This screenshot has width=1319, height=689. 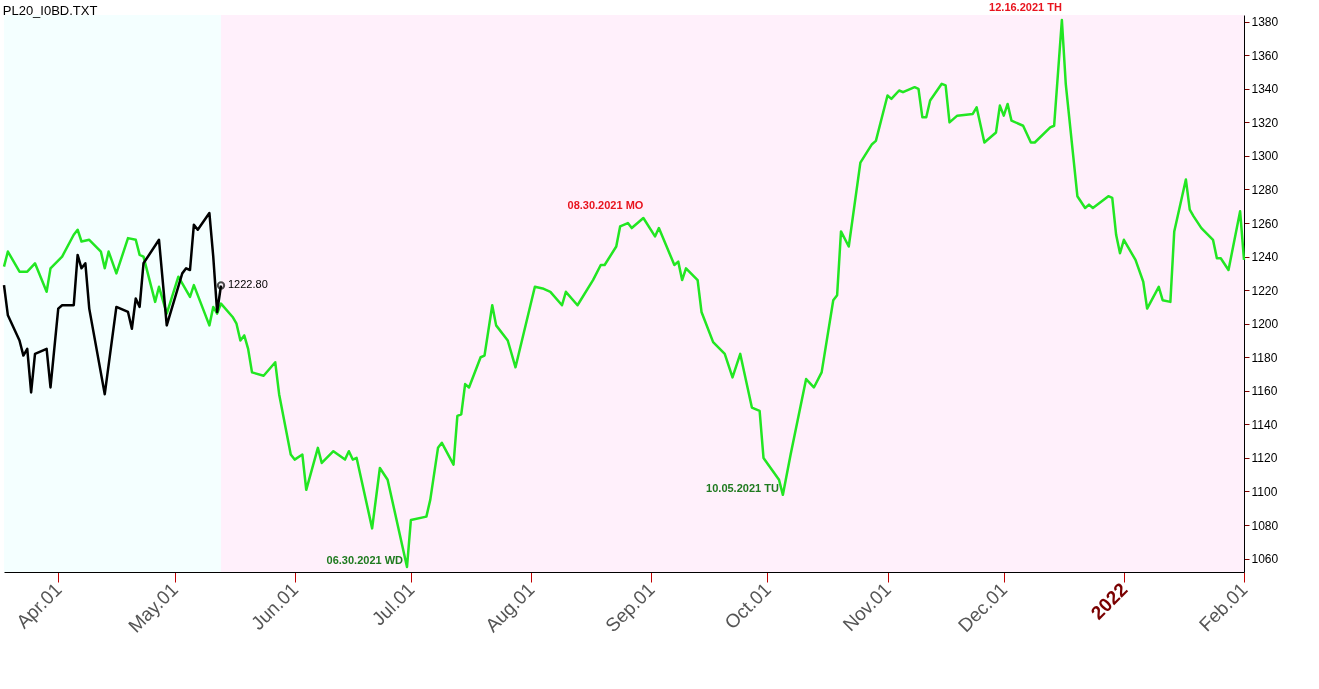 What do you see at coordinates (50, 11) in the screenshot?
I see `chart-title: PL20_I0BD.TXT` at bounding box center [50, 11].